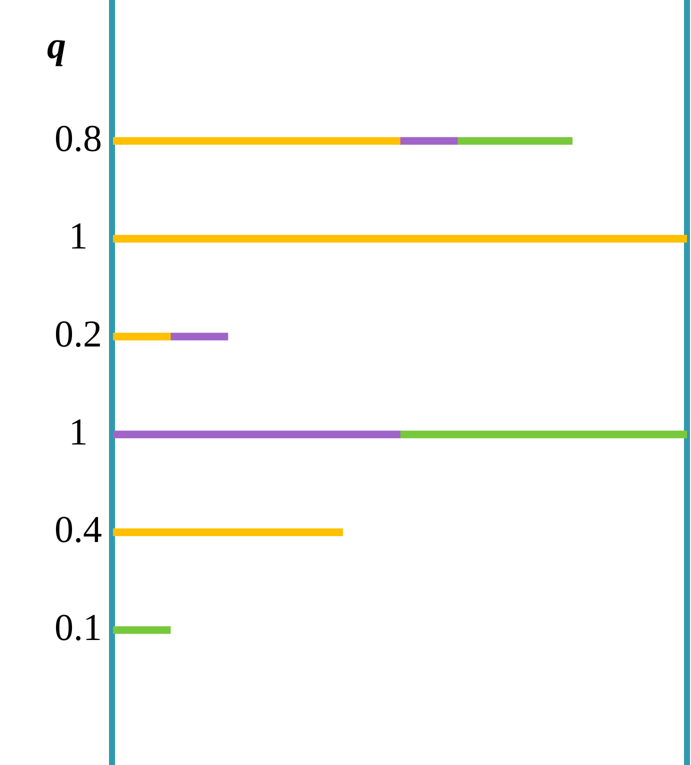 The width and height of the screenshot is (691, 765). Describe the element at coordinates (78, 628) in the screenshot. I see `y-tick-label: 0.1` at that location.